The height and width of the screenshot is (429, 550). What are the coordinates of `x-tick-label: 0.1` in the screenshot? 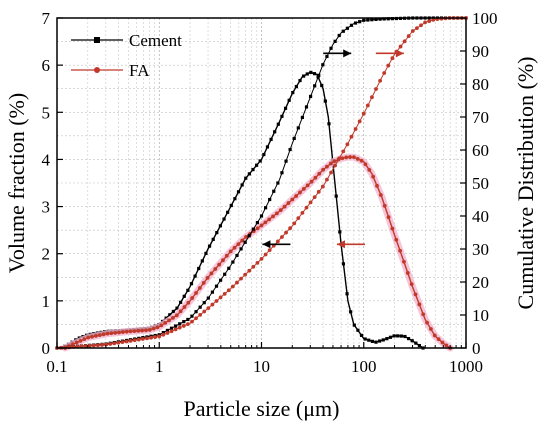 It's located at (56, 366).